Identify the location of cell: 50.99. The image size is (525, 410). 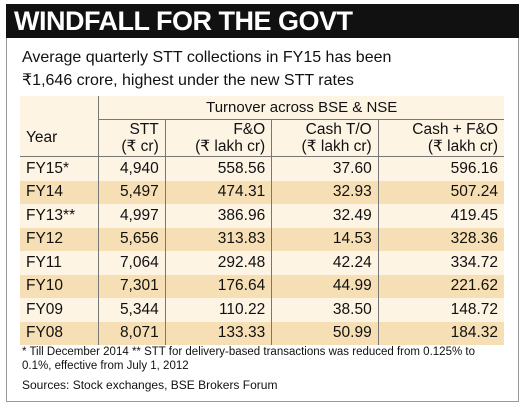
(325, 333).